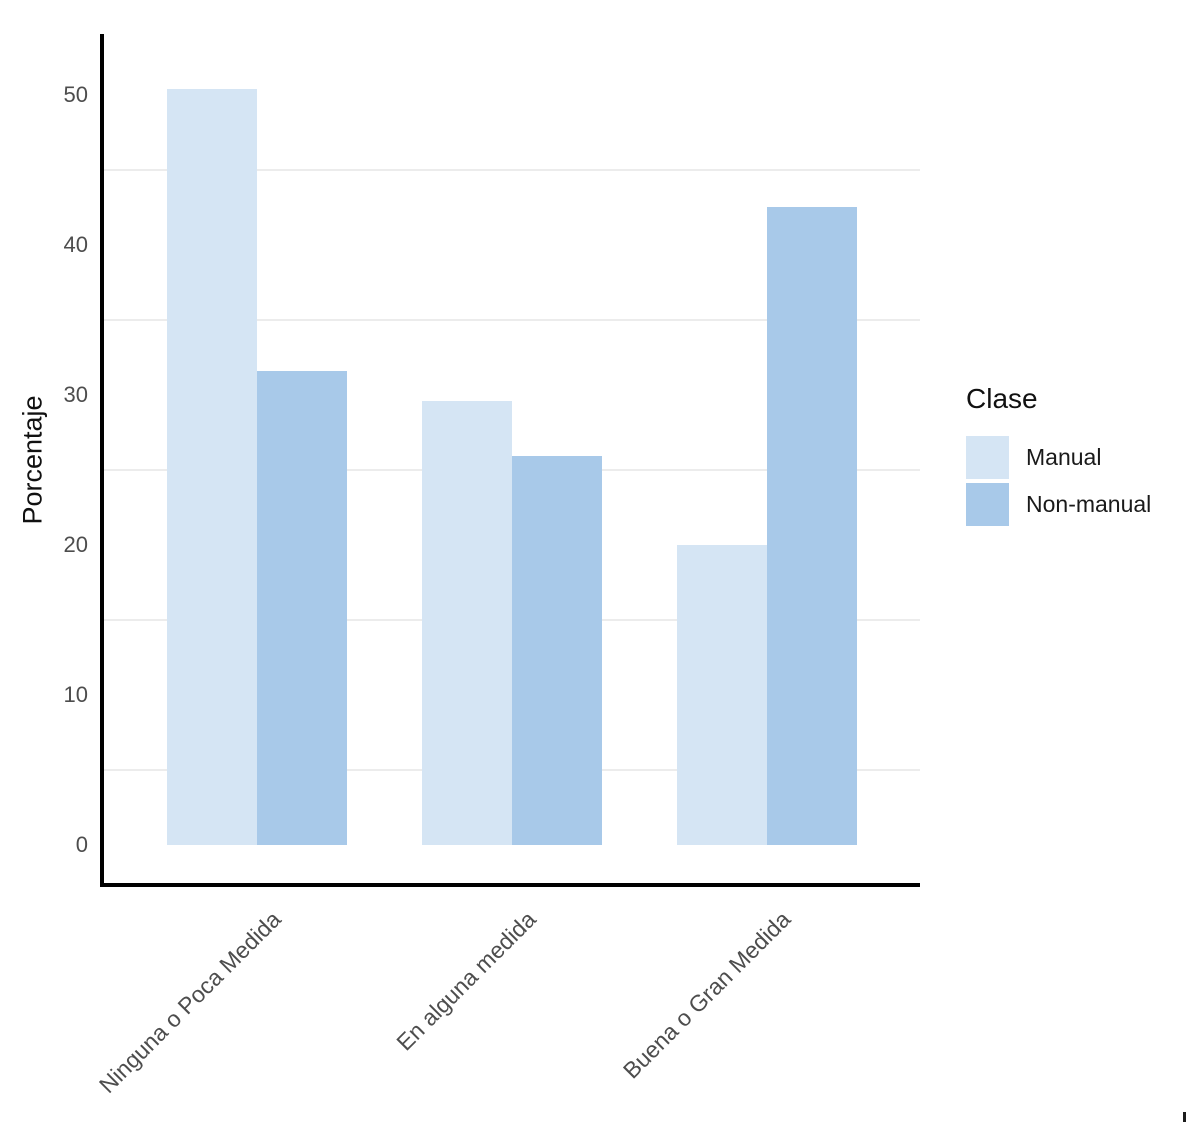 The image size is (1200, 1122). Describe the element at coordinates (189, 1002) in the screenshot. I see `x-axis-category-label: Ninguna o Poca Medida` at that location.